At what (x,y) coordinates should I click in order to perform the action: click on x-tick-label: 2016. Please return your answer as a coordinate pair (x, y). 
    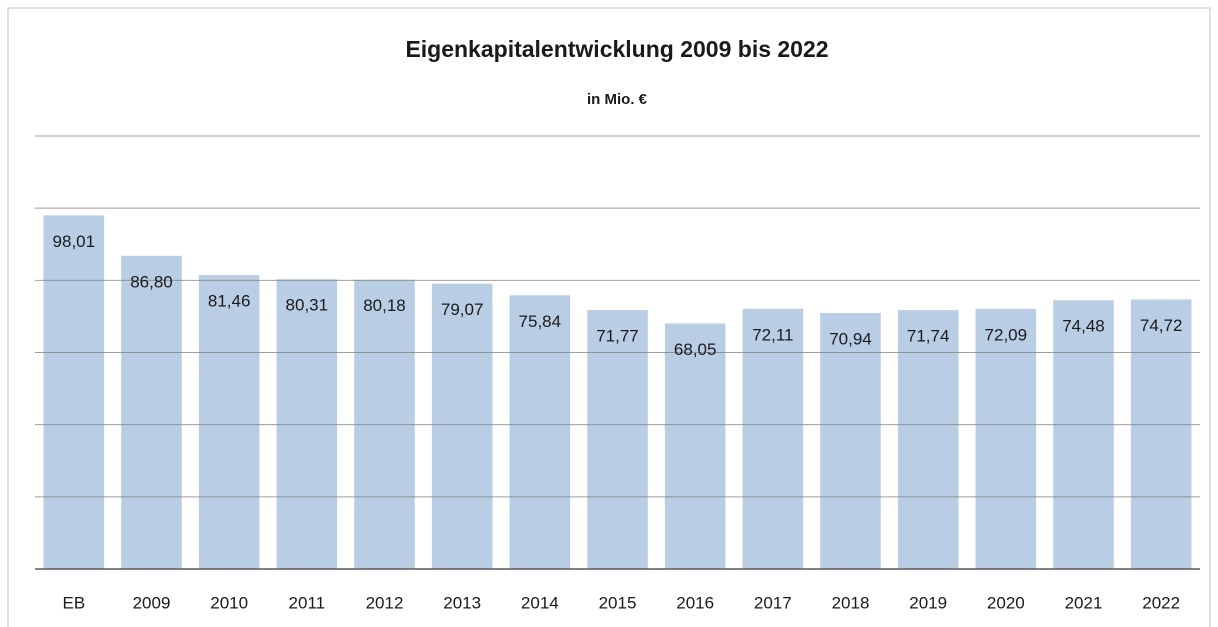
    Looking at the image, I should click on (695, 602).